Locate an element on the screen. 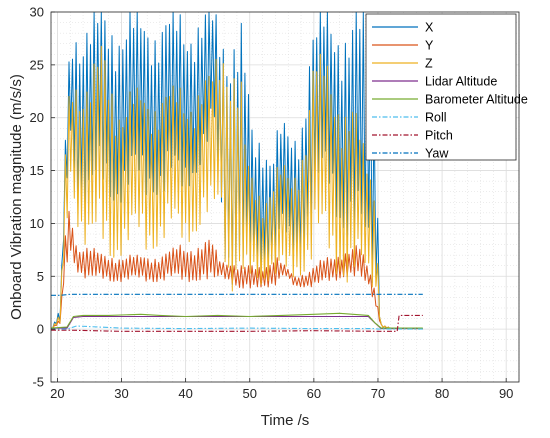 This screenshot has height=438, width=550. legend-label-yaw: Yaw is located at coordinates (437, 154).